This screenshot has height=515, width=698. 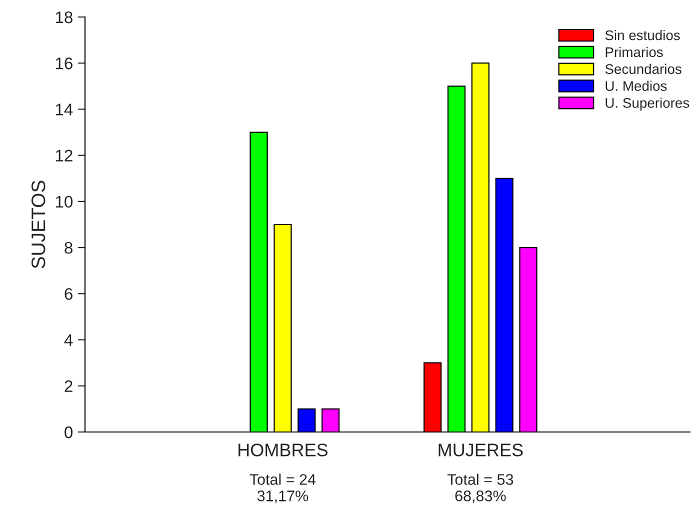 What do you see at coordinates (38, 224) in the screenshot?
I see `y-axis-title: SUJETOS` at bounding box center [38, 224].